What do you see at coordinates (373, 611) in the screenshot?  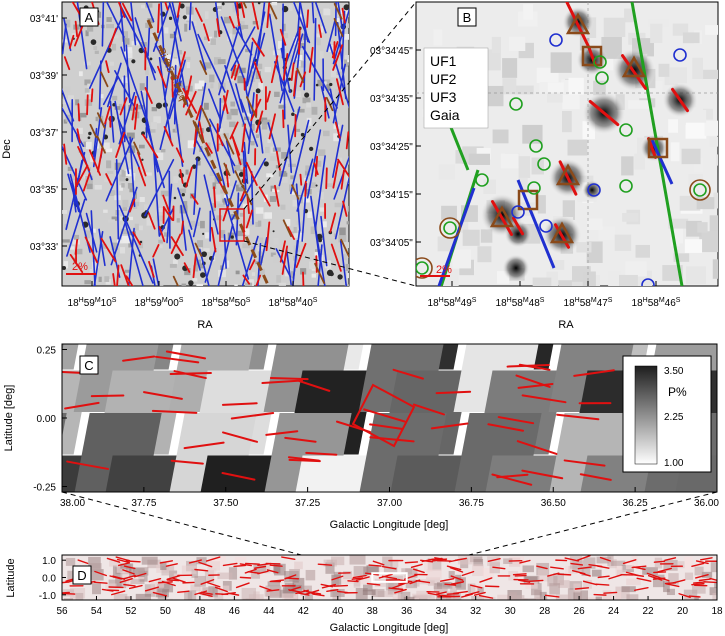 I see `d-xtick-label: 38` at bounding box center [373, 611].